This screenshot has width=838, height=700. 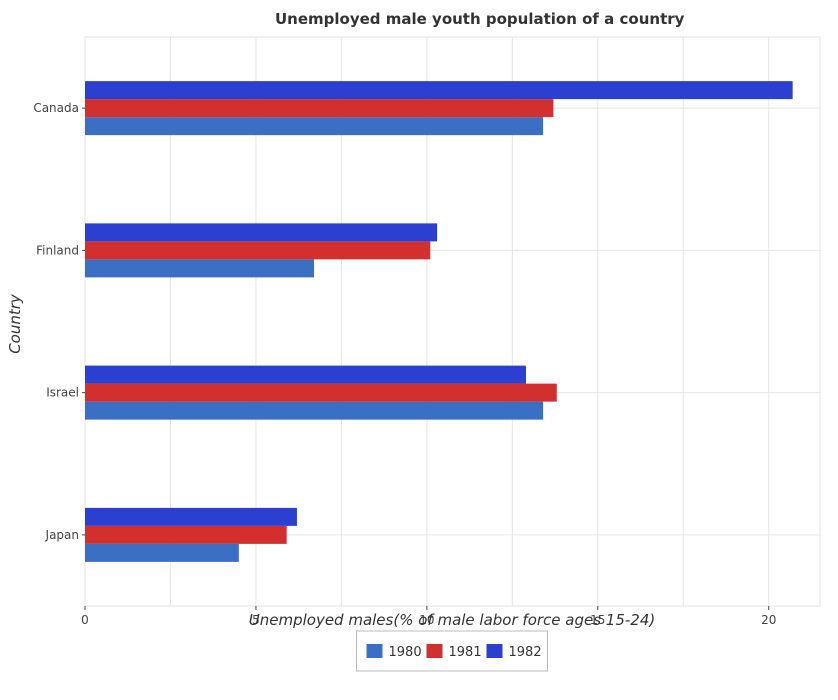 I want to click on x-tick-labels: 0 5 10 15 20, so click(x=428, y=616).